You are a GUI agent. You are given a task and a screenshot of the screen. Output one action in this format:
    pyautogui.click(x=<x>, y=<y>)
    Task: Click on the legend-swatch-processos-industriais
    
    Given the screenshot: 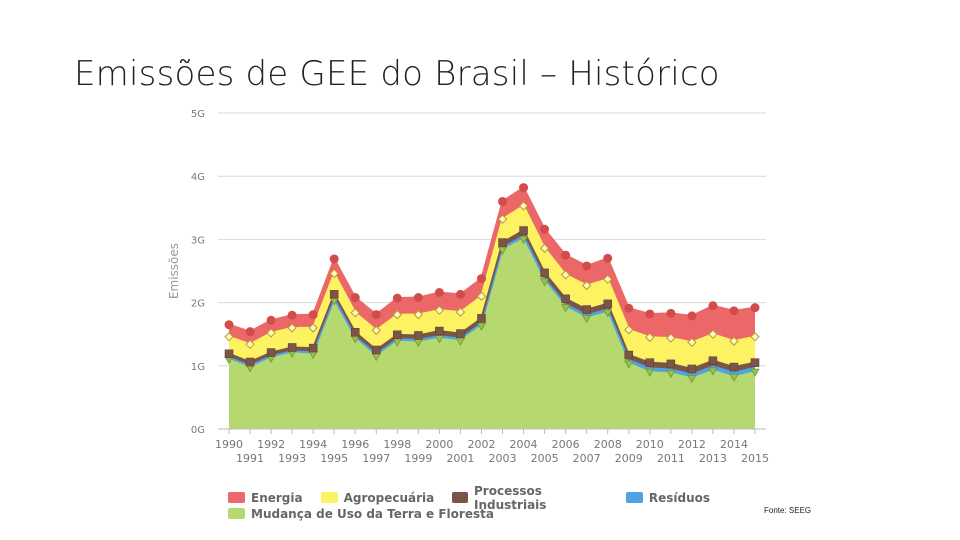 What is the action you would take?
    pyautogui.click(x=460, y=497)
    